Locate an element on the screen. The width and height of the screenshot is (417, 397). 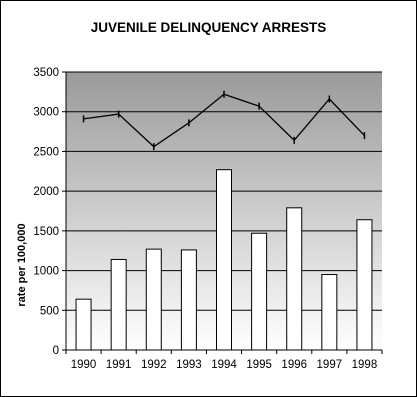
y-tick-label: 2500 is located at coordinates (46, 152).